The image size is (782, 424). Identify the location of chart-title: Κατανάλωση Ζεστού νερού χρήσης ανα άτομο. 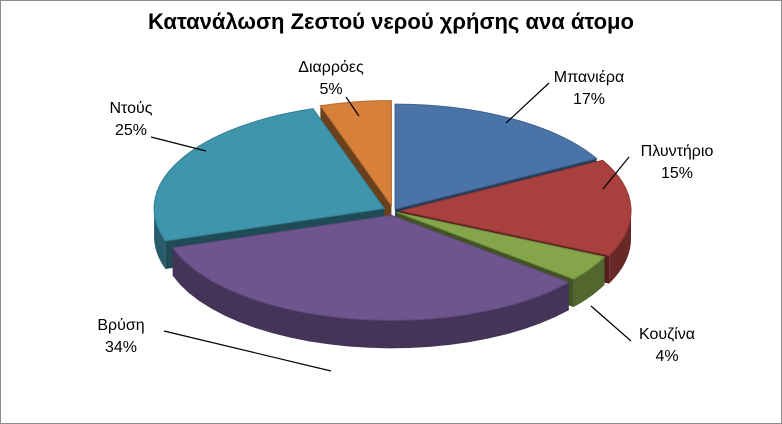
(391, 21).